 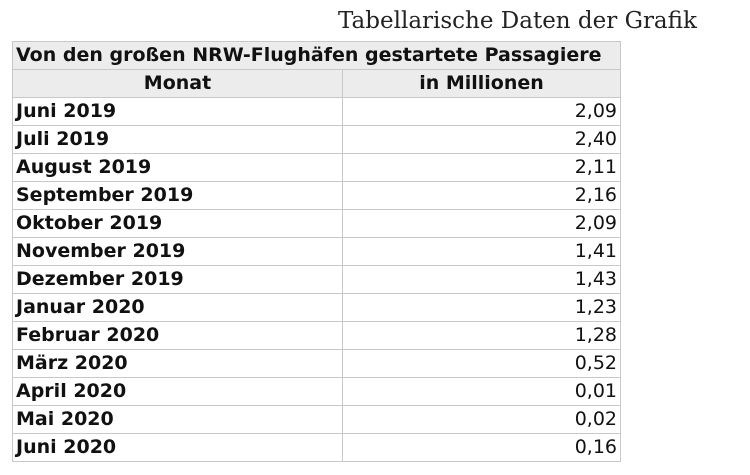 I want to click on month-cell: April 2020, so click(x=177, y=391).